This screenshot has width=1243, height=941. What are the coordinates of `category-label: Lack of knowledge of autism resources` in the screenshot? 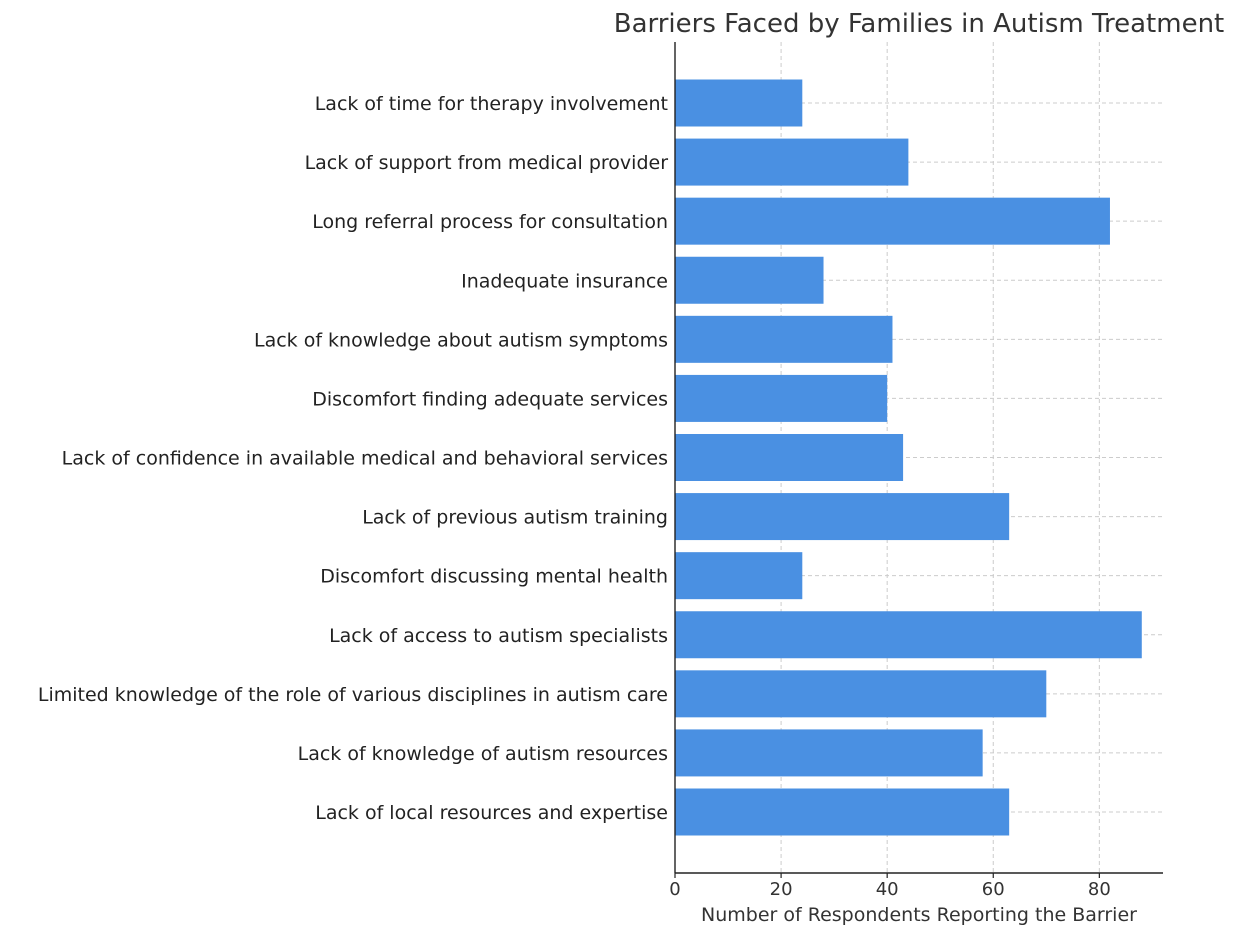 It's located at (483, 754).